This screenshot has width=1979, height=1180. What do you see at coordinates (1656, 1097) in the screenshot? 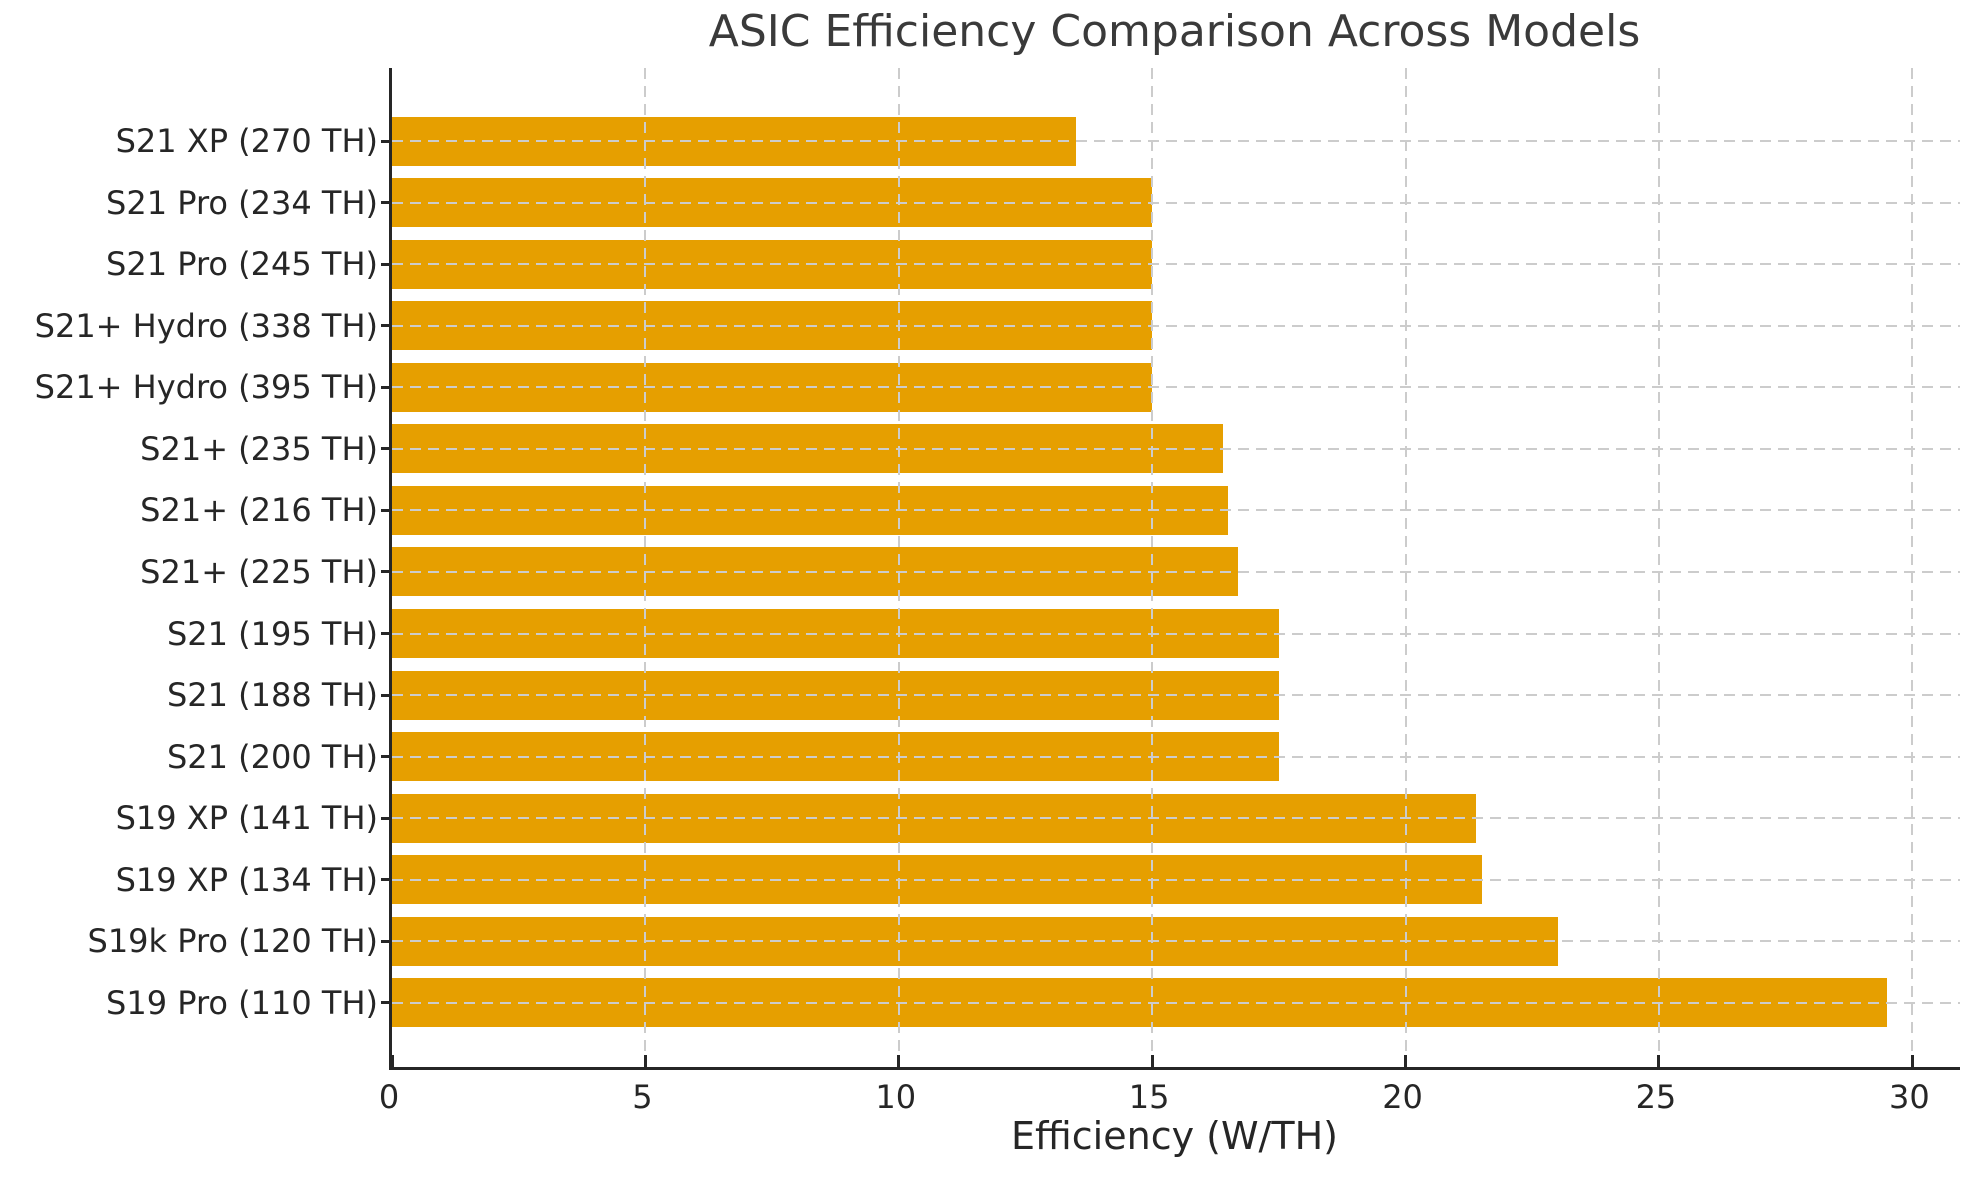
I see `x-tick-label-25: 25` at bounding box center [1656, 1097].